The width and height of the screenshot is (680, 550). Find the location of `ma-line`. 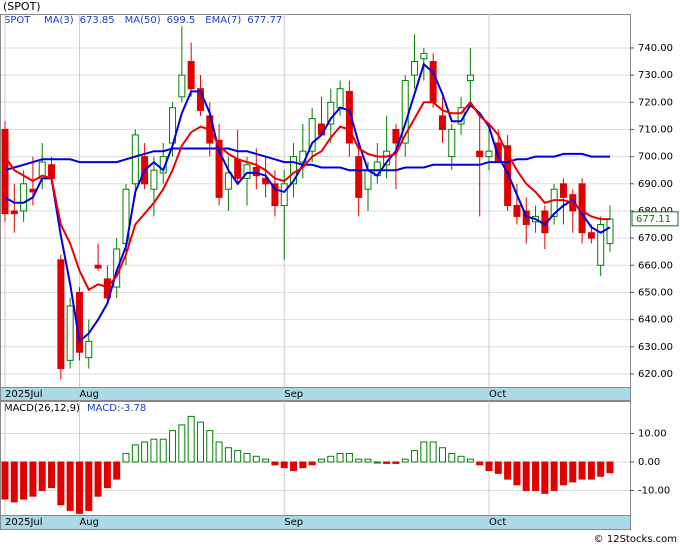

ma-line is located at coordinates (307, 159).